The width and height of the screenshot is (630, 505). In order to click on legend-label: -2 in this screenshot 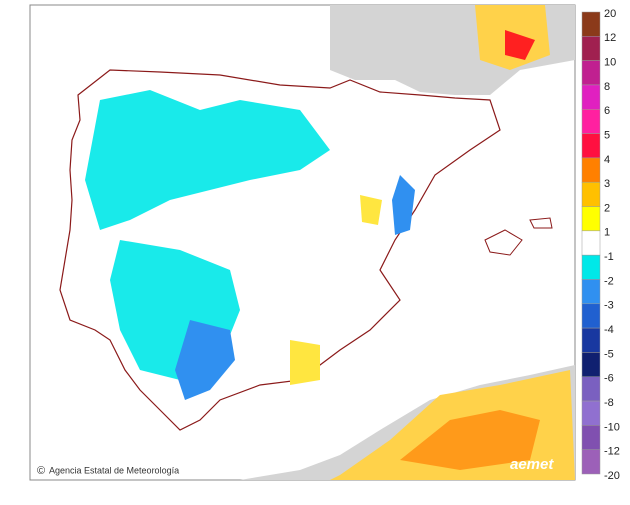, I will do `click(609, 281)`.